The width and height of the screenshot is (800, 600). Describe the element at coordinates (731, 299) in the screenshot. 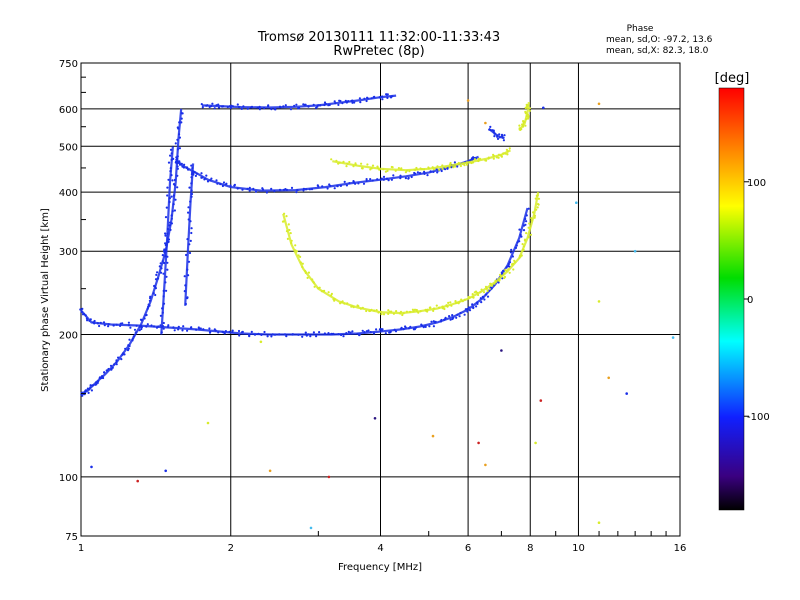

I see `colorbar-gradient` at that location.